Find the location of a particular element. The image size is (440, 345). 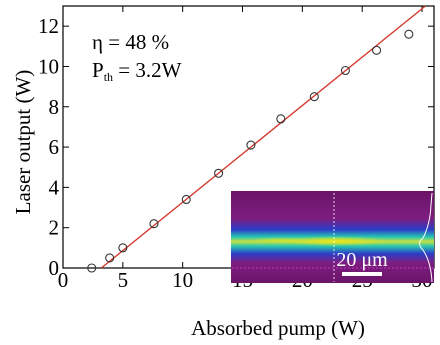

pth-value: = 3.2W is located at coordinates (147, 70).